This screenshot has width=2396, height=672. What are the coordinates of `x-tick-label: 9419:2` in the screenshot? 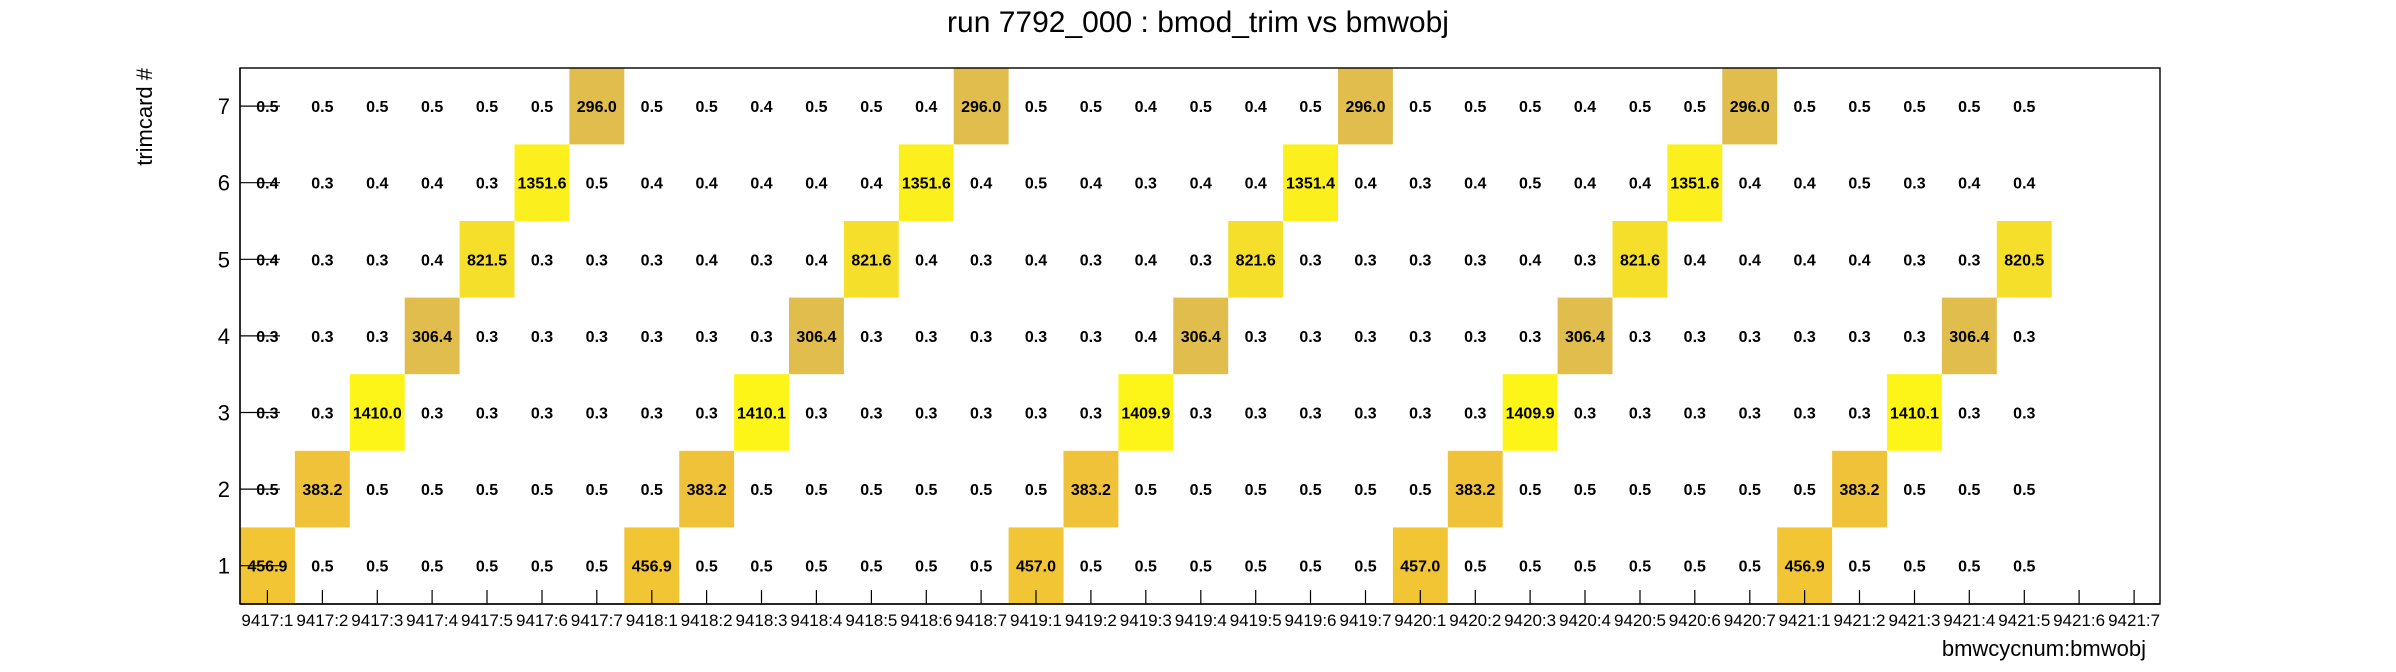 It's located at (1091, 620).